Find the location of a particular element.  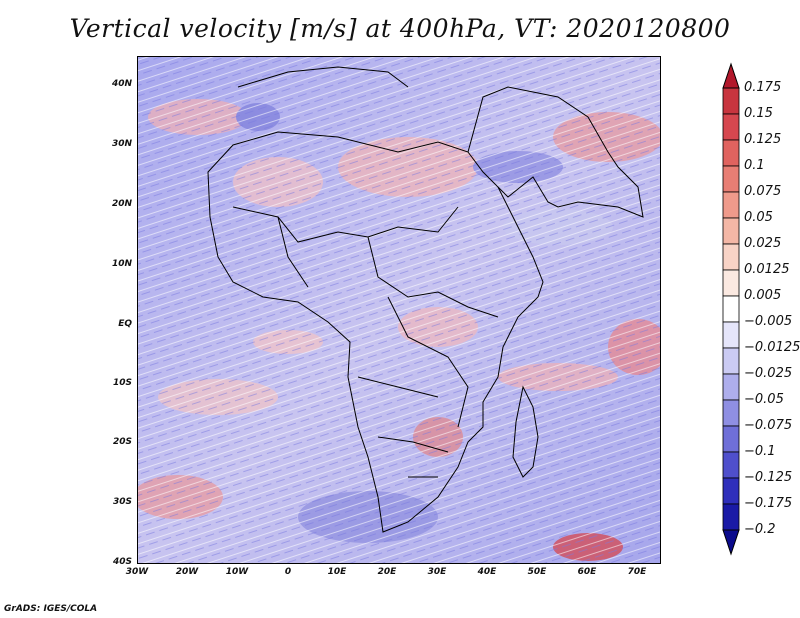

lon-tick-70e: 70E is located at coordinates (637, 572).